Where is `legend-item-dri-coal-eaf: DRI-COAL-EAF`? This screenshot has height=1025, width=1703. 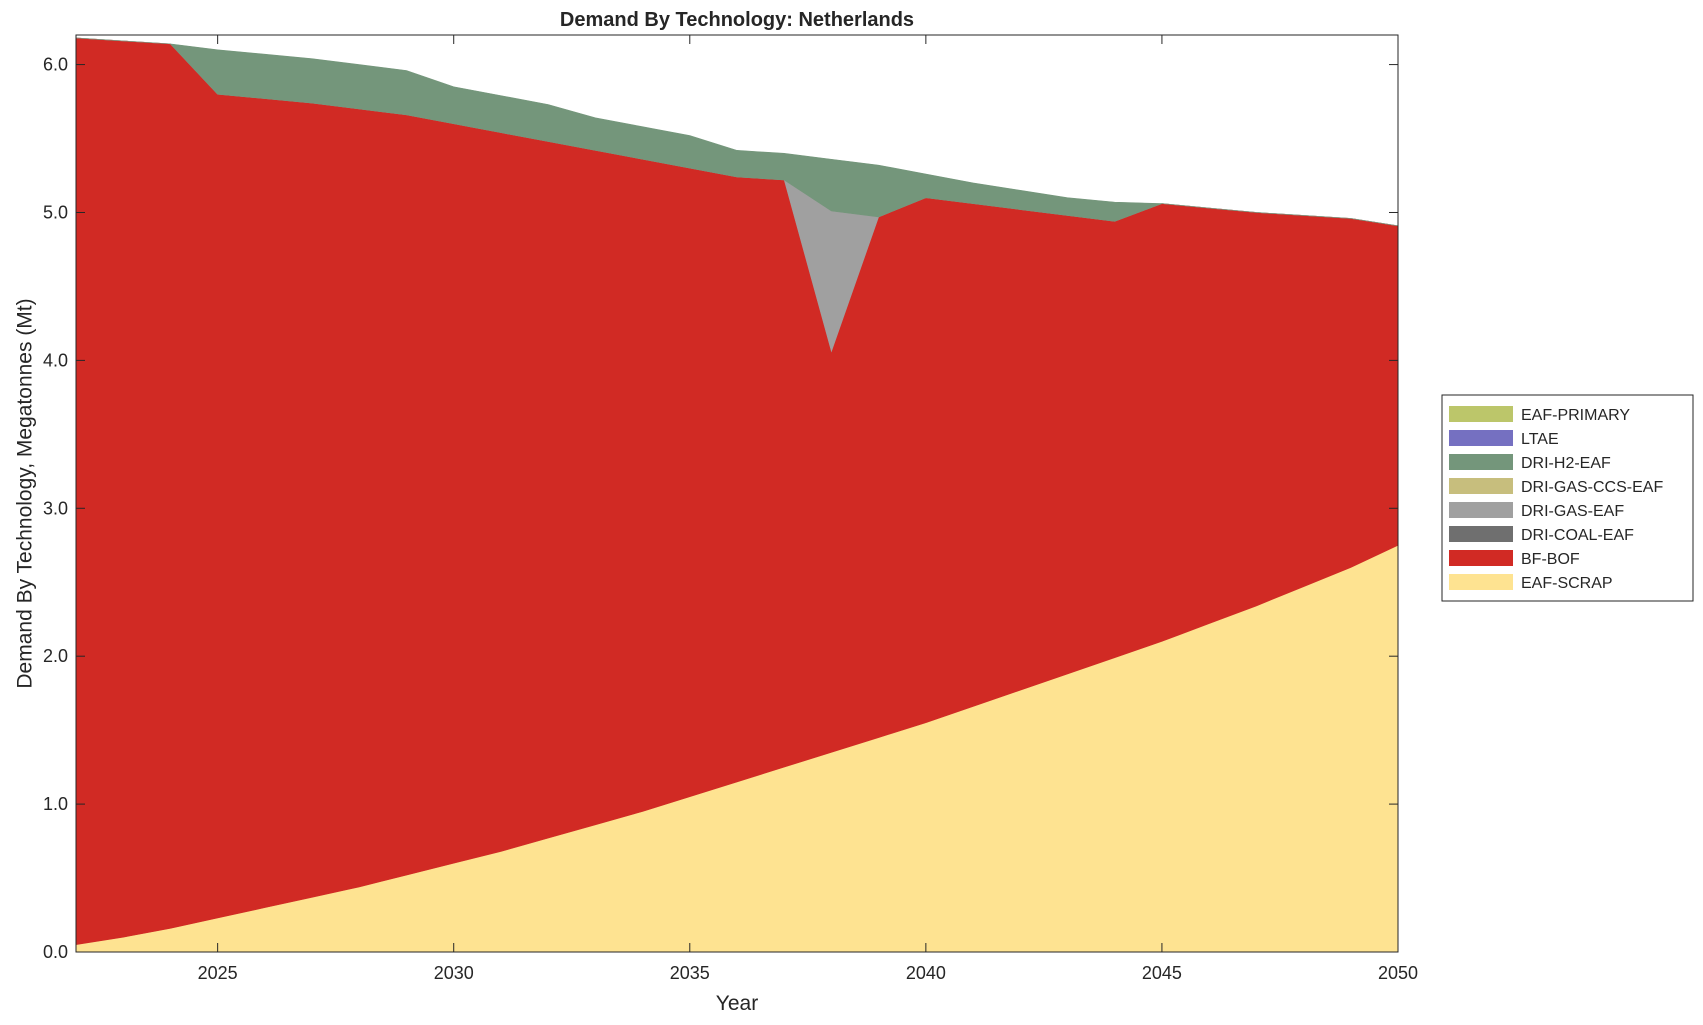
legend-item-dri-coal-eaf: DRI-COAL-EAF is located at coordinates (1541, 535).